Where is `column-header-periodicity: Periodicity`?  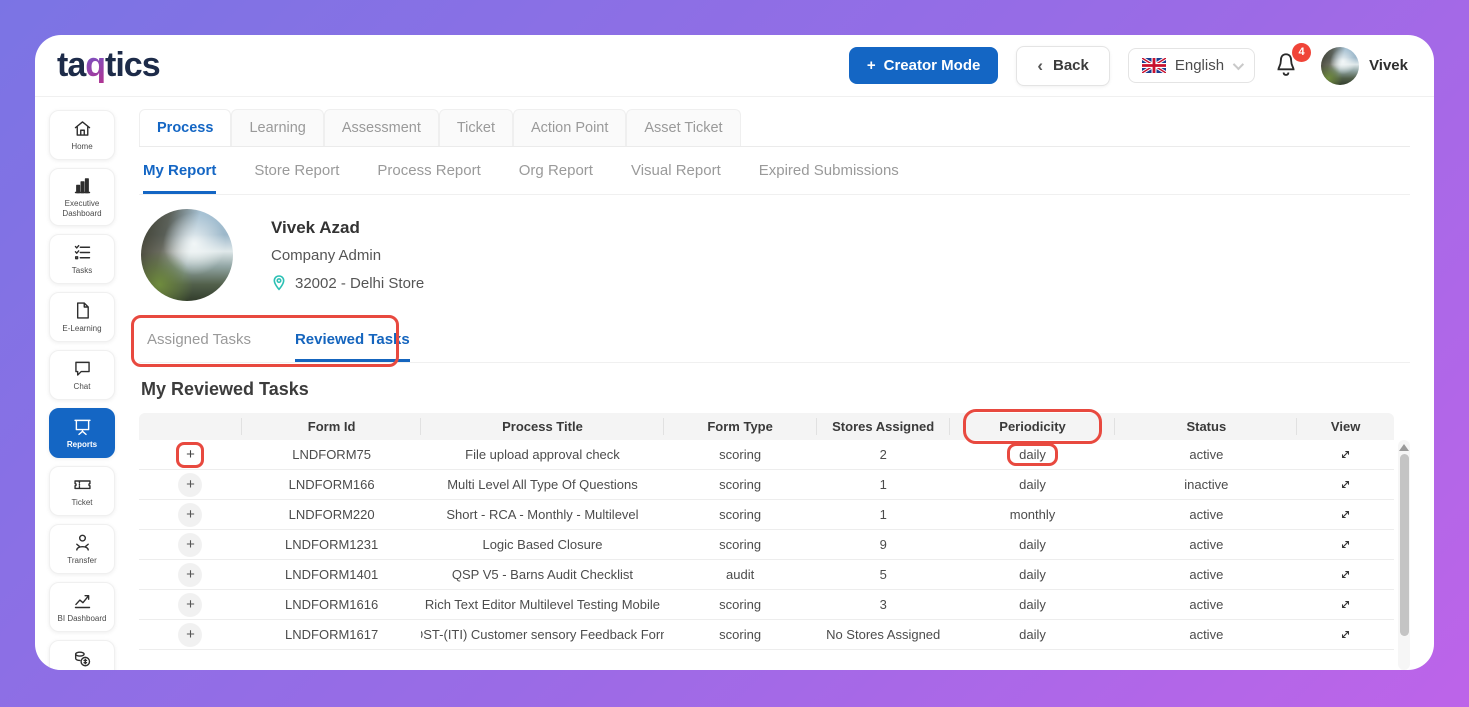 column-header-periodicity: Periodicity is located at coordinates (1033, 426).